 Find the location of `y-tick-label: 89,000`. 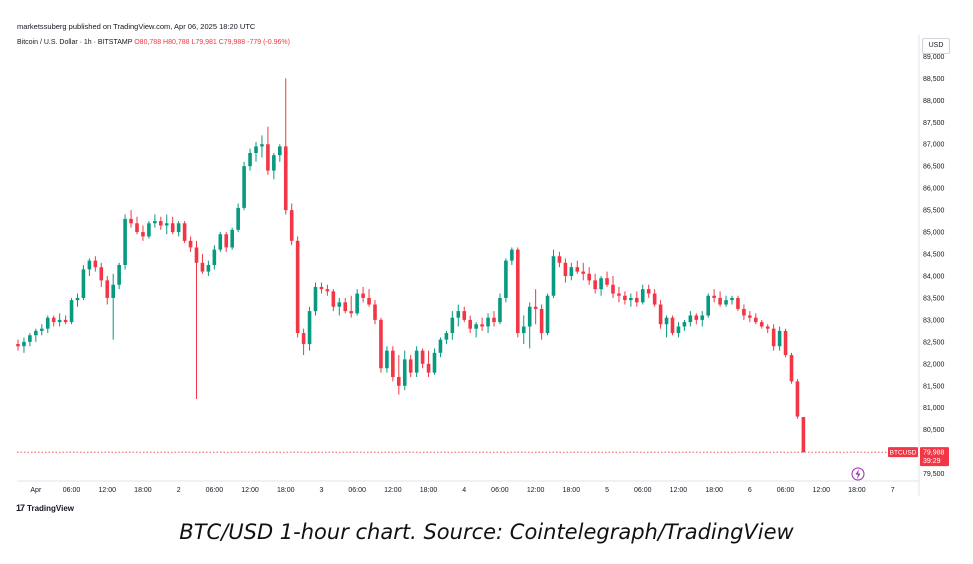

y-tick-label: 89,000 is located at coordinates (934, 57).